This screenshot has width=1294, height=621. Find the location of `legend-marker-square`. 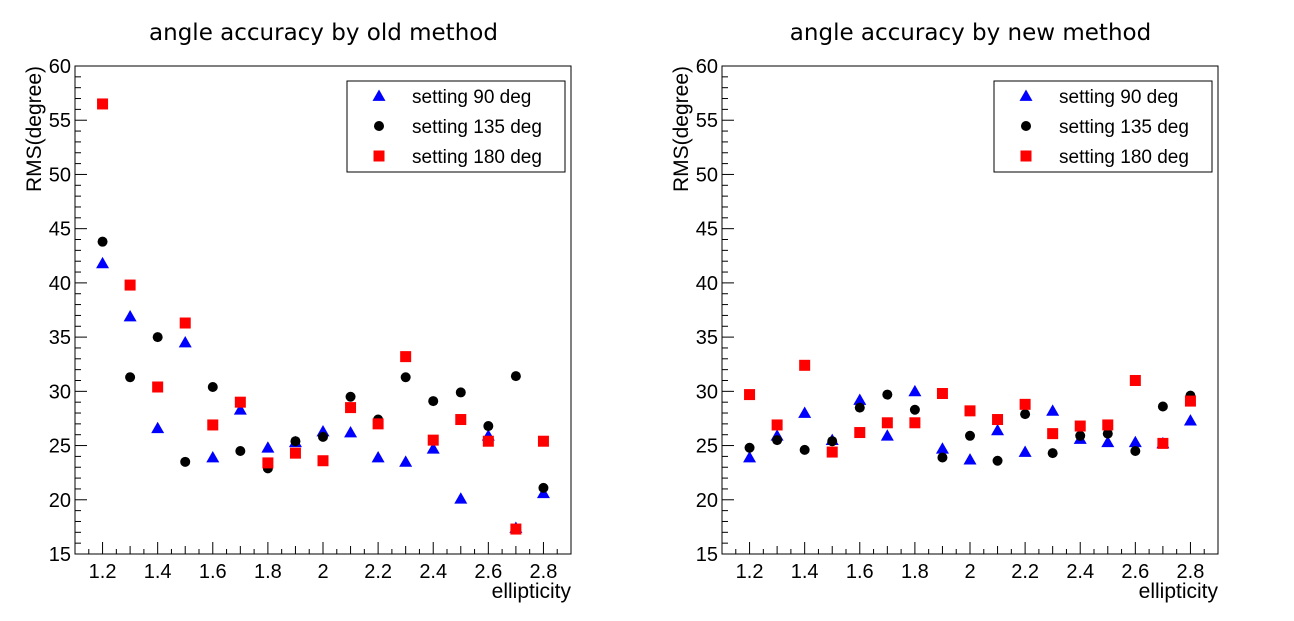

legend-marker-square is located at coordinates (1026, 156).